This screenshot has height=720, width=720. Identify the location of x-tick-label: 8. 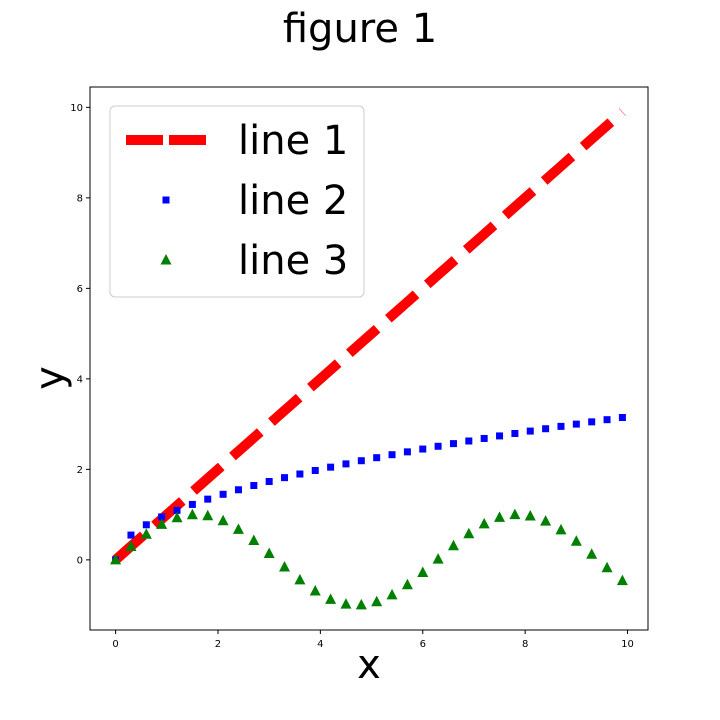
(525, 644).